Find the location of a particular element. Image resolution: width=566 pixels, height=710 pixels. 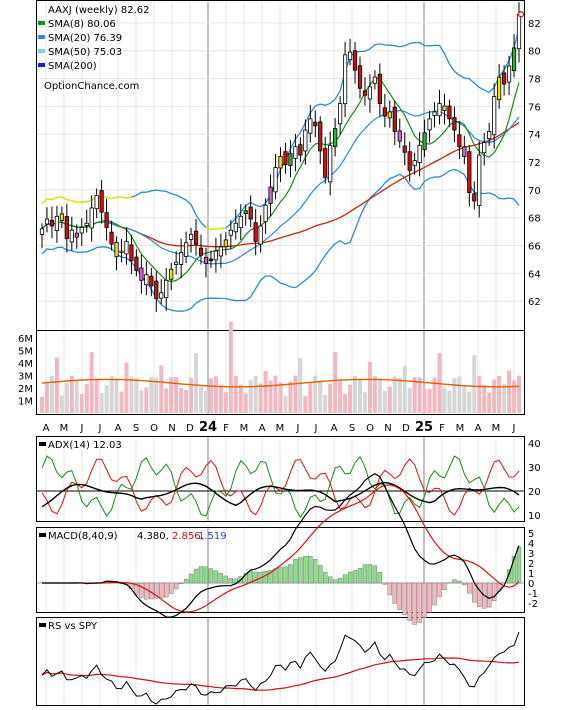

watermark: OptionChance.com is located at coordinates (91, 86).